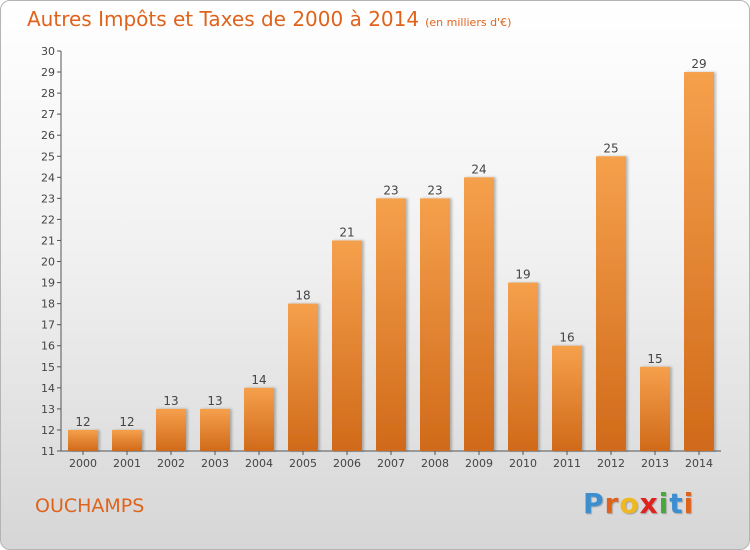 Image resolution: width=750 pixels, height=550 pixels. I want to click on bar-2000, so click(83, 440).